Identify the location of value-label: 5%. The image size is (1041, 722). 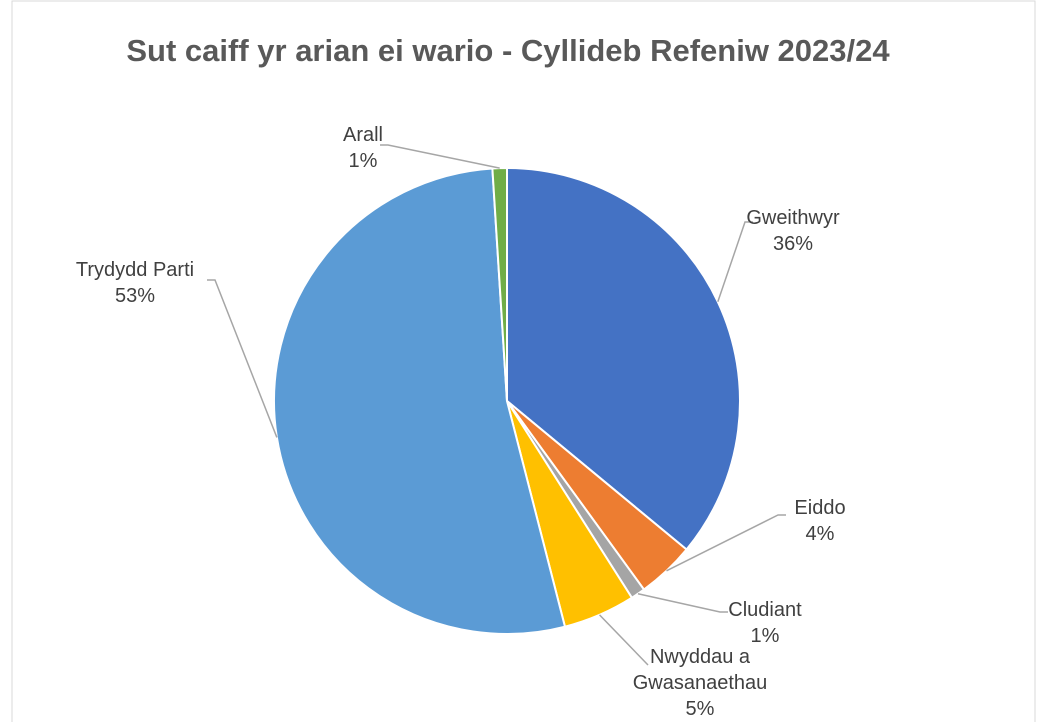
(700, 709).